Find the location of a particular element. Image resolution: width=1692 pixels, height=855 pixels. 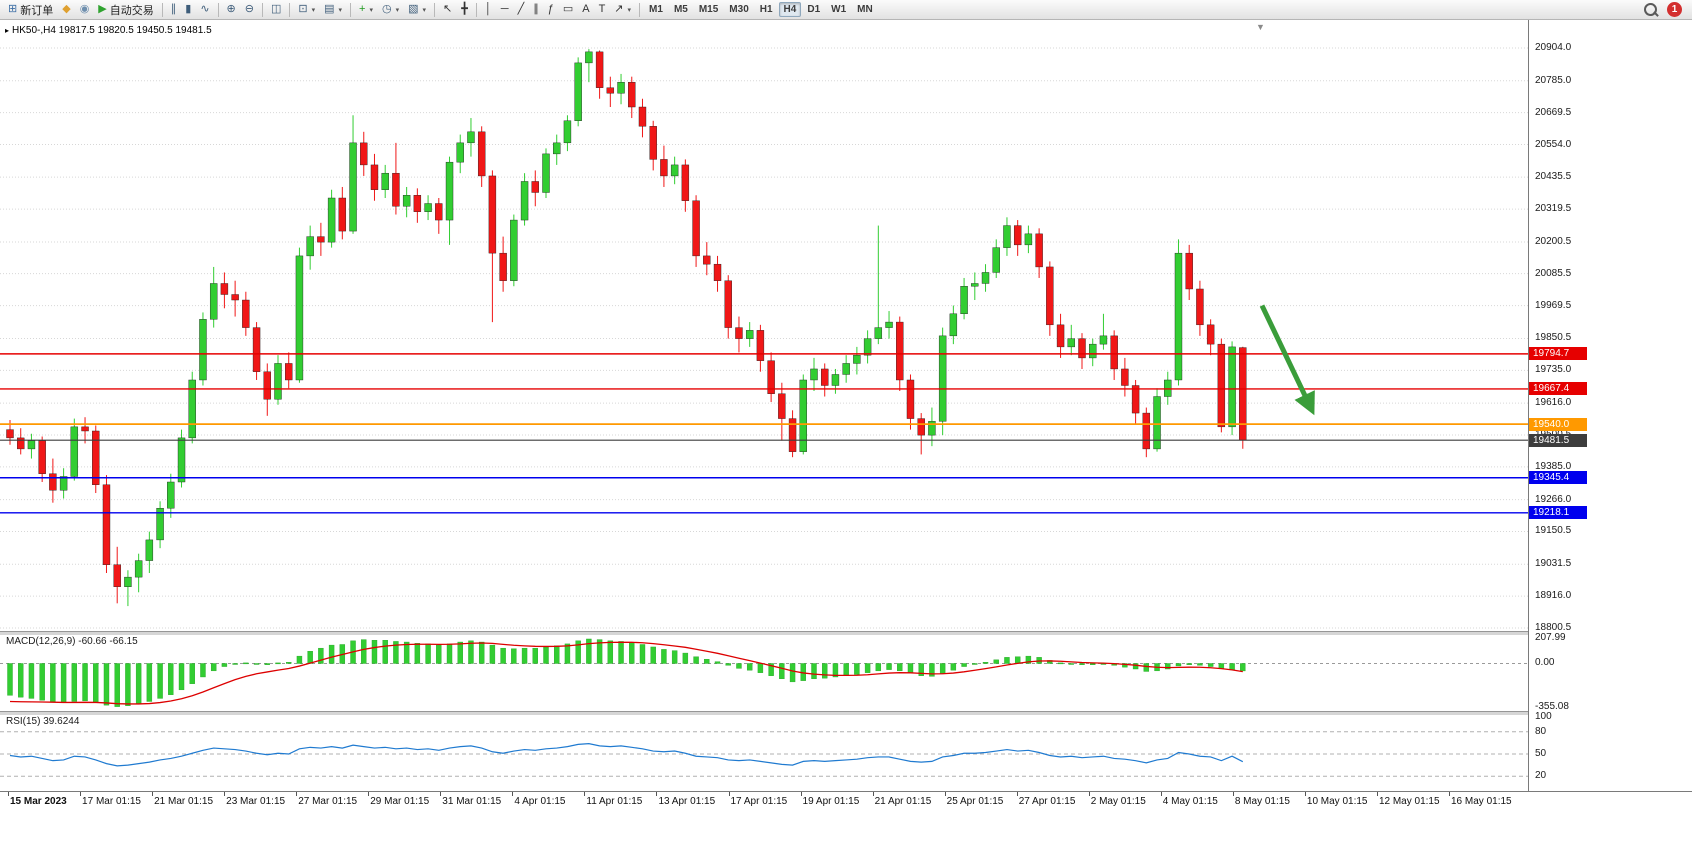

fibonacci-button: ƒ is located at coordinates (551, 9).